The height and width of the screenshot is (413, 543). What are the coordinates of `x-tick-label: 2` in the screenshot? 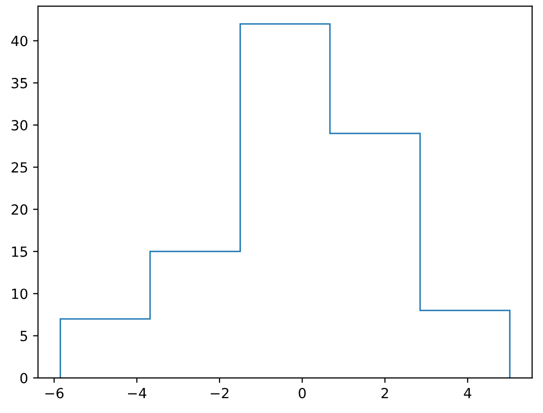 It's located at (385, 393).